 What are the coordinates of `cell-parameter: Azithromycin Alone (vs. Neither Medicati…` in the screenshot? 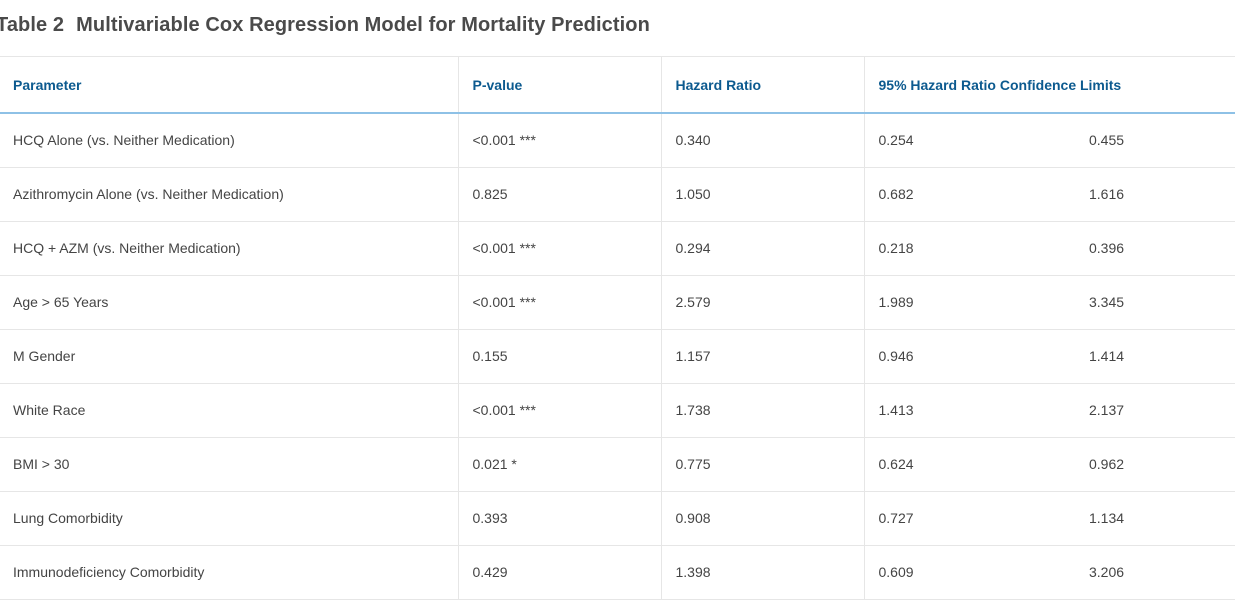 It's located at (229, 194).